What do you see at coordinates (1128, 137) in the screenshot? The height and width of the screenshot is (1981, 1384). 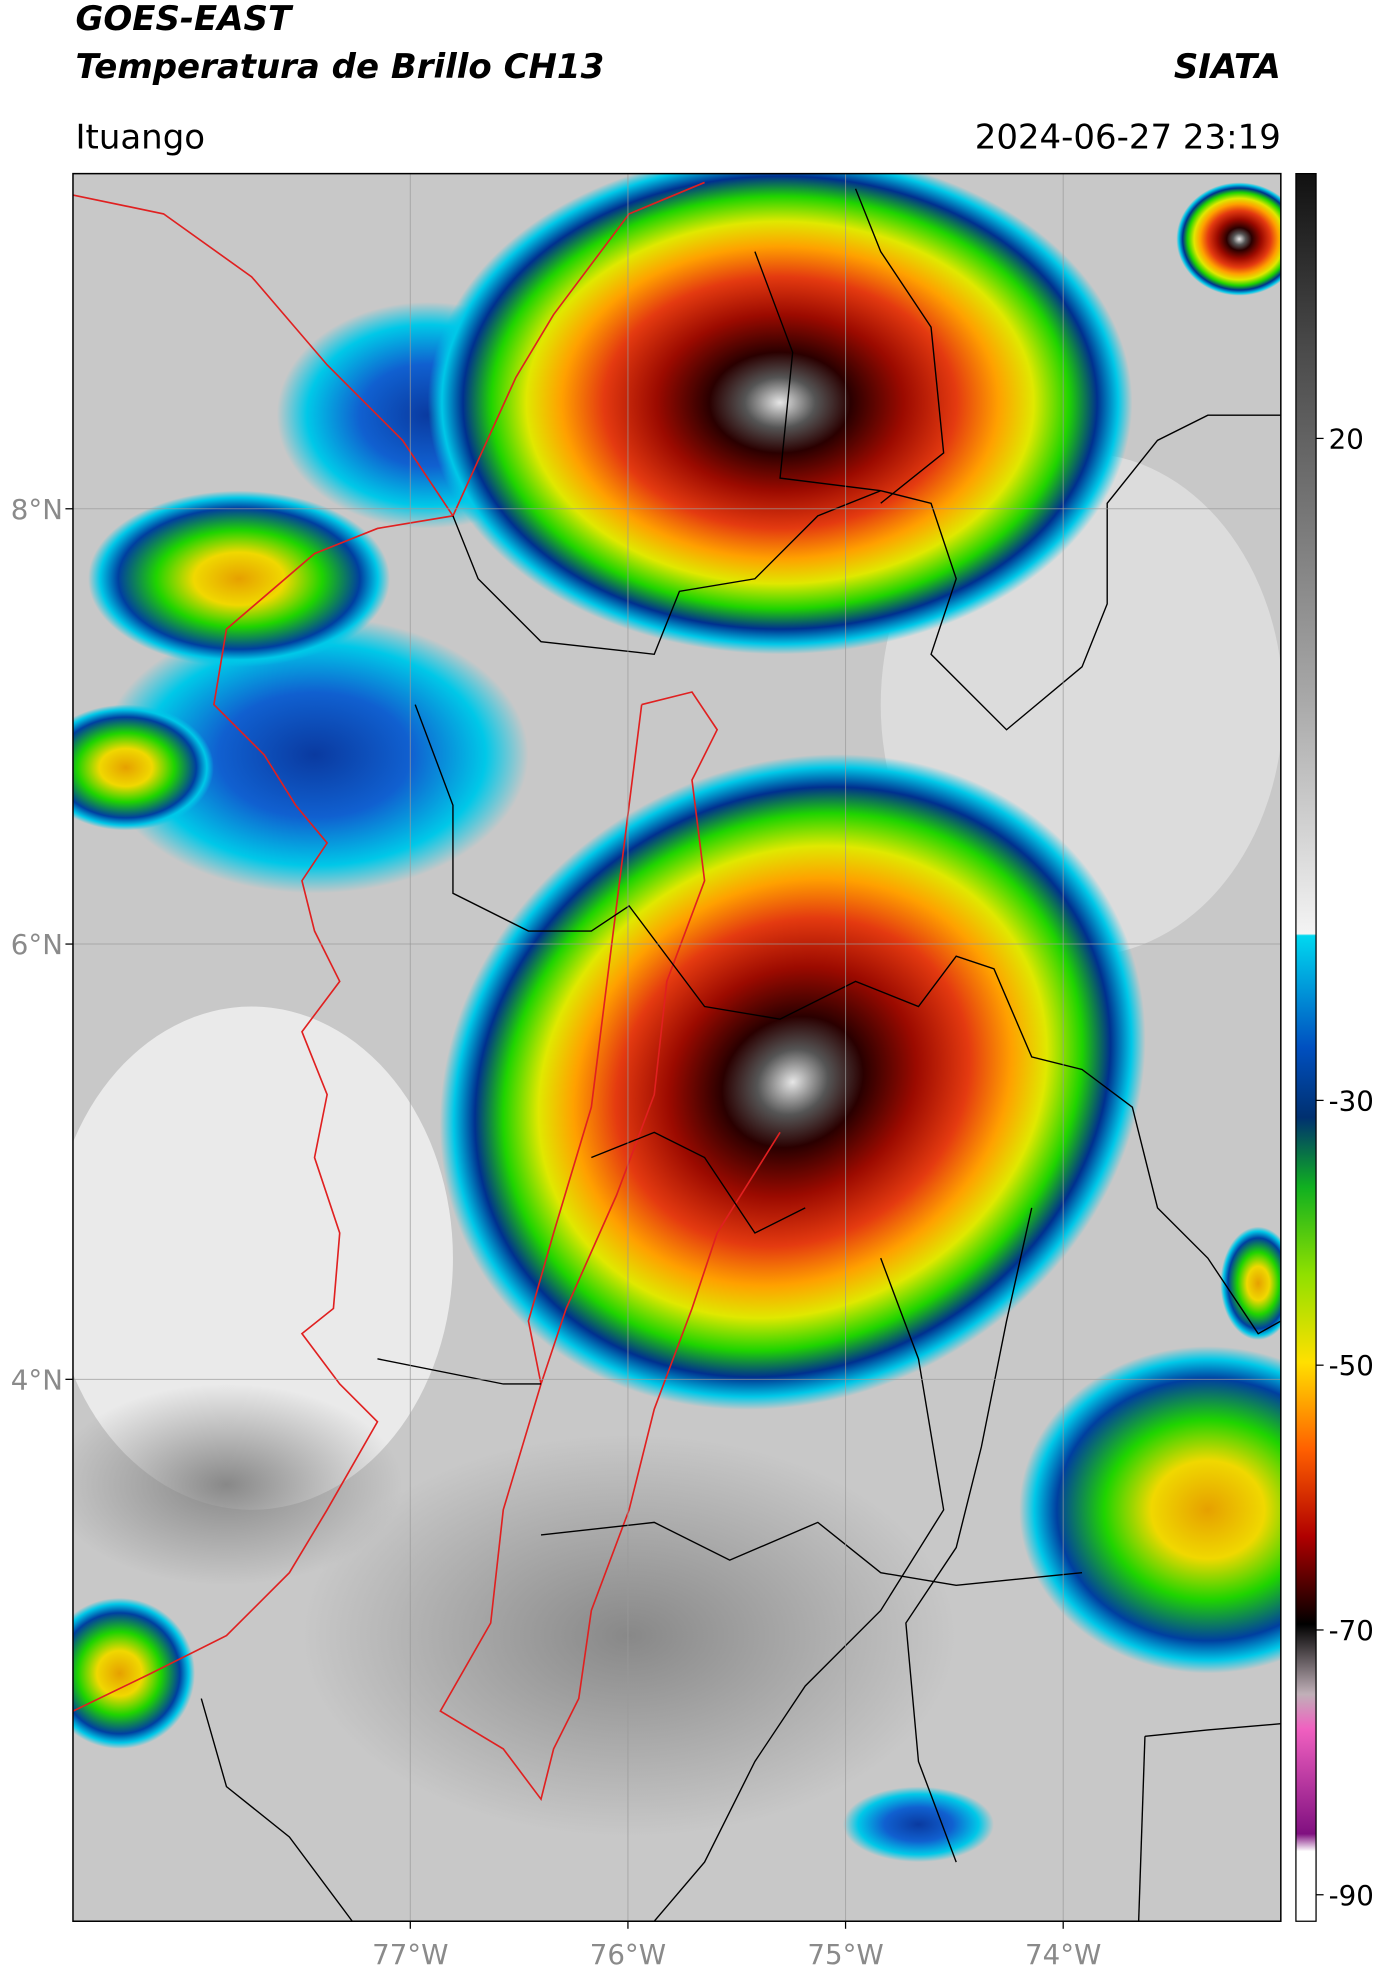 I see `datetime-label: 2024-06-27 23:19` at bounding box center [1128, 137].